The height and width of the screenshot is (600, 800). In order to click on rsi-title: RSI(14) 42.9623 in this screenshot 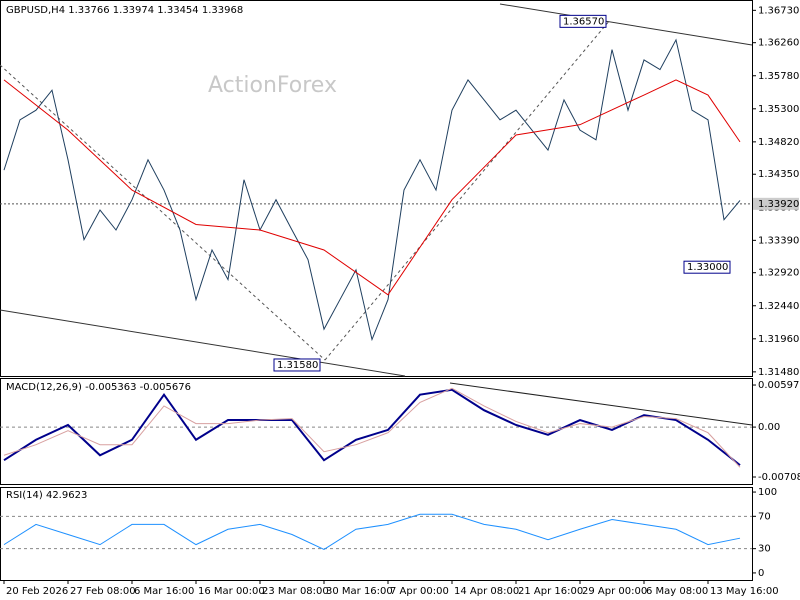, I will do `click(46, 495)`.